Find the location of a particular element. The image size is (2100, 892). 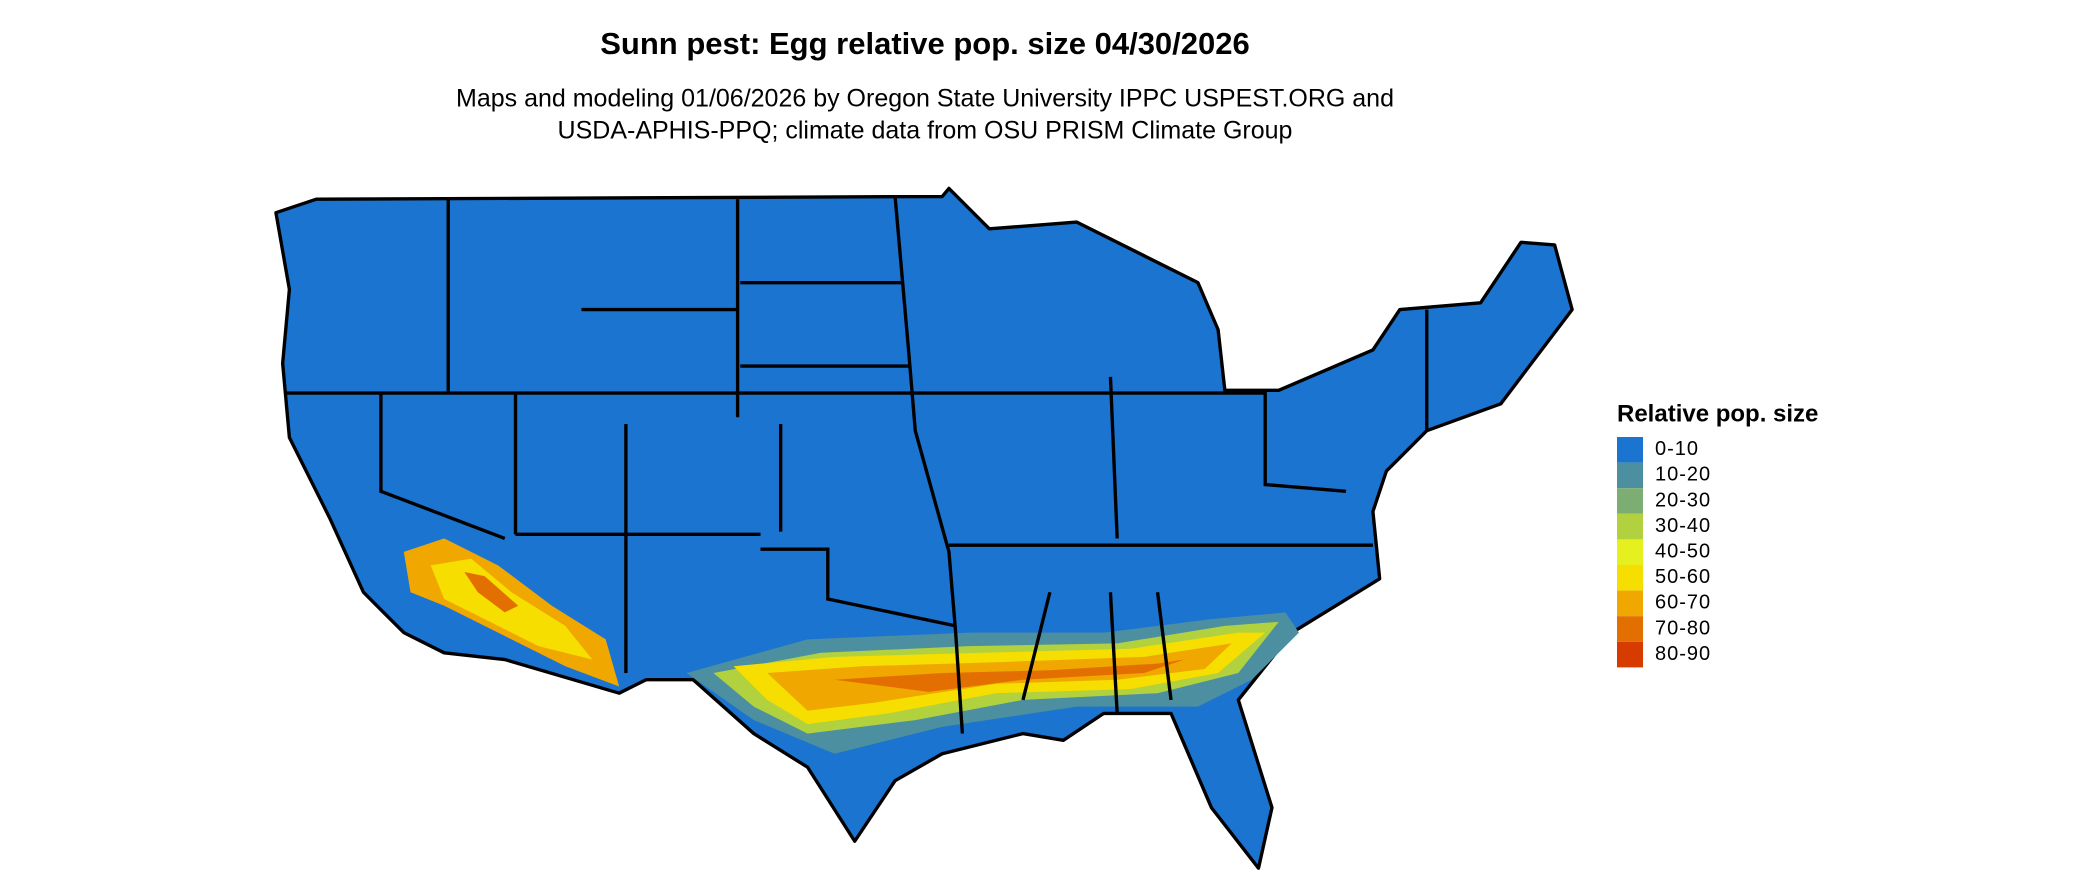

legend-label: 40-50 is located at coordinates (1683, 551).